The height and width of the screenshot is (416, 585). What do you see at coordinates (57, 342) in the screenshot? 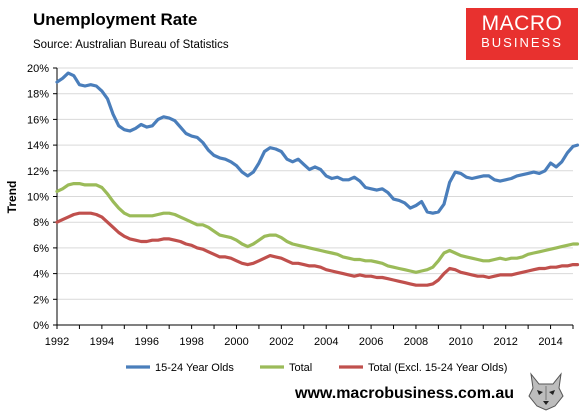
I see `x-tick-label: 1992` at bounding box center [57, 342].